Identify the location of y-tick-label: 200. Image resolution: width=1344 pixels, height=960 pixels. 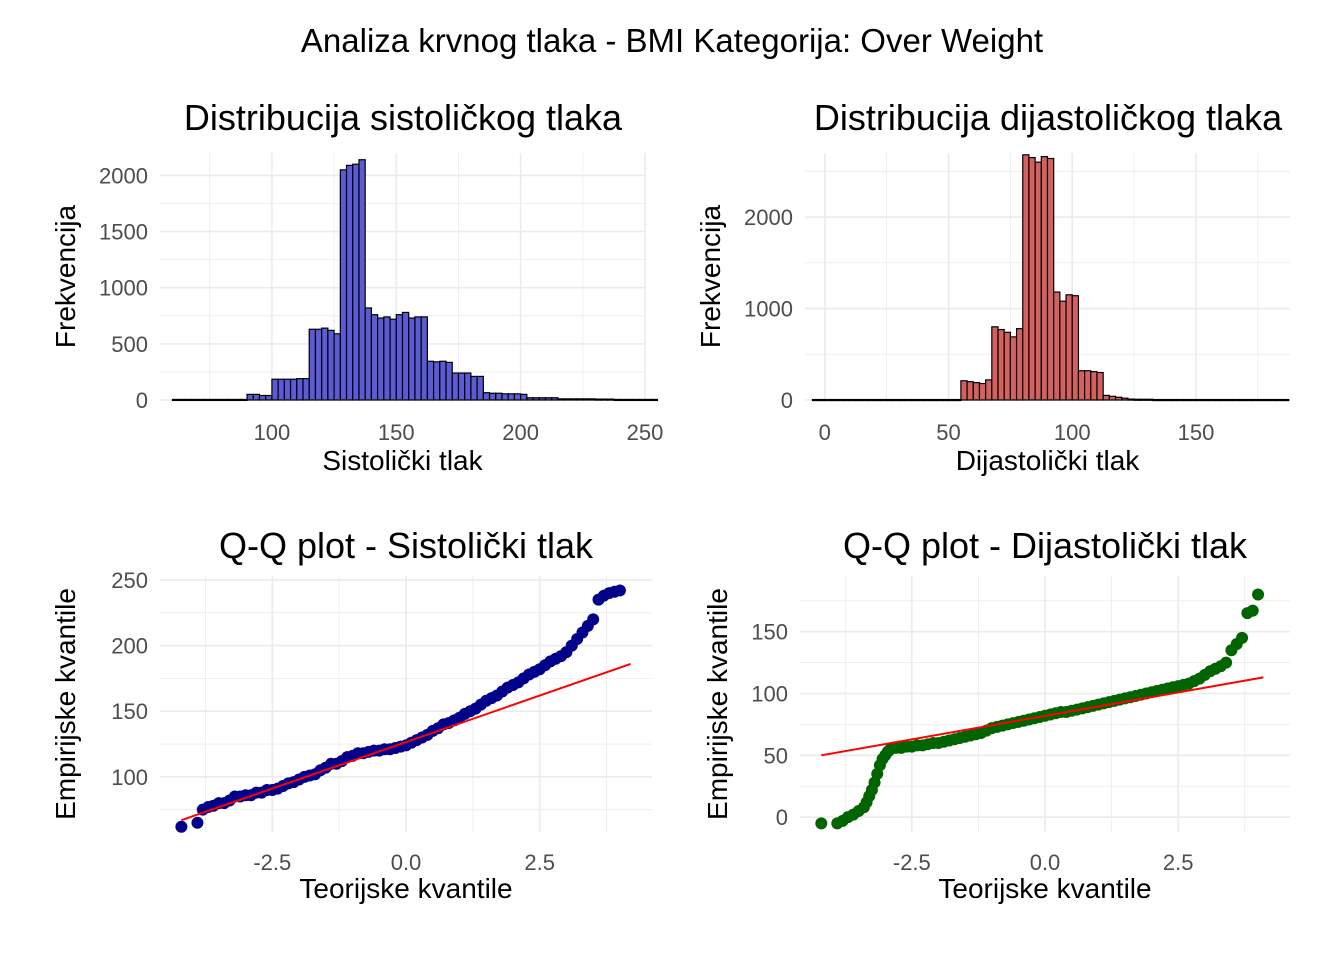
(129, 646).